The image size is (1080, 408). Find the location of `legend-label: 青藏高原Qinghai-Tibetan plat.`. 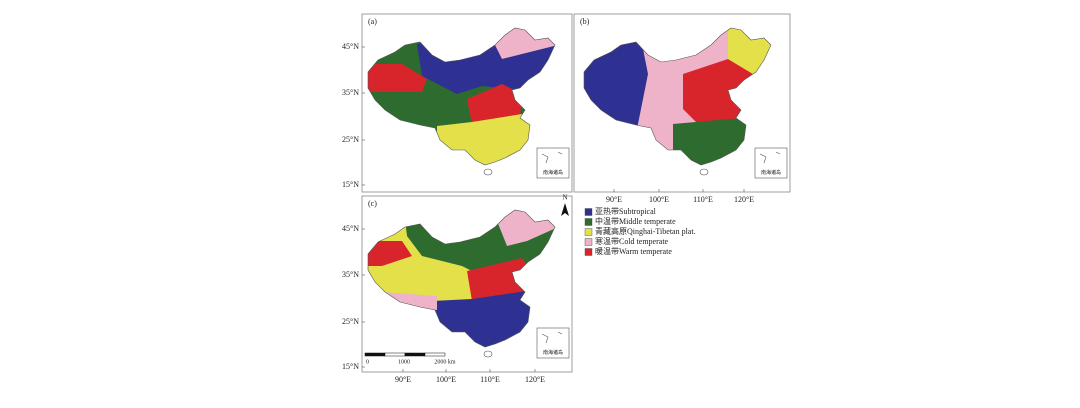

legend-label: 青藏高原Qinghai-Tibetan plat. is located at coordinates (645, 231).